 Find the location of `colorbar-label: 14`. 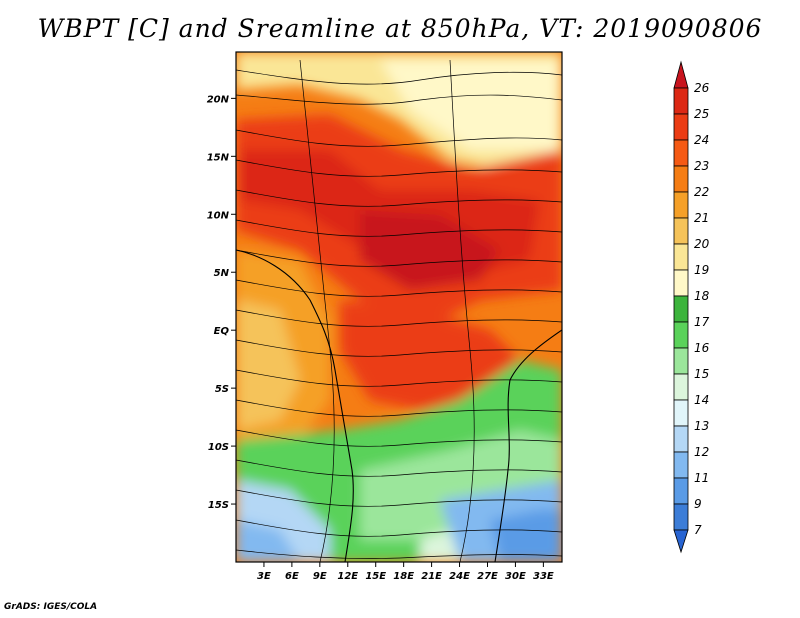

colorbar-label: 14 is located at coordinates (701, 400).